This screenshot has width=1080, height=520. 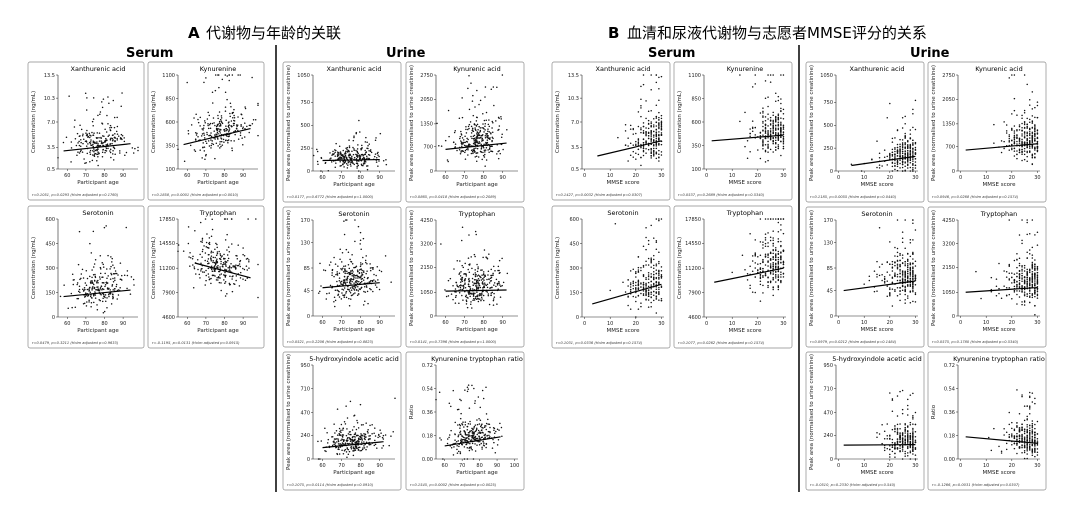 I want to click on y-tick-label: 1100, so click(x=694, y=76).